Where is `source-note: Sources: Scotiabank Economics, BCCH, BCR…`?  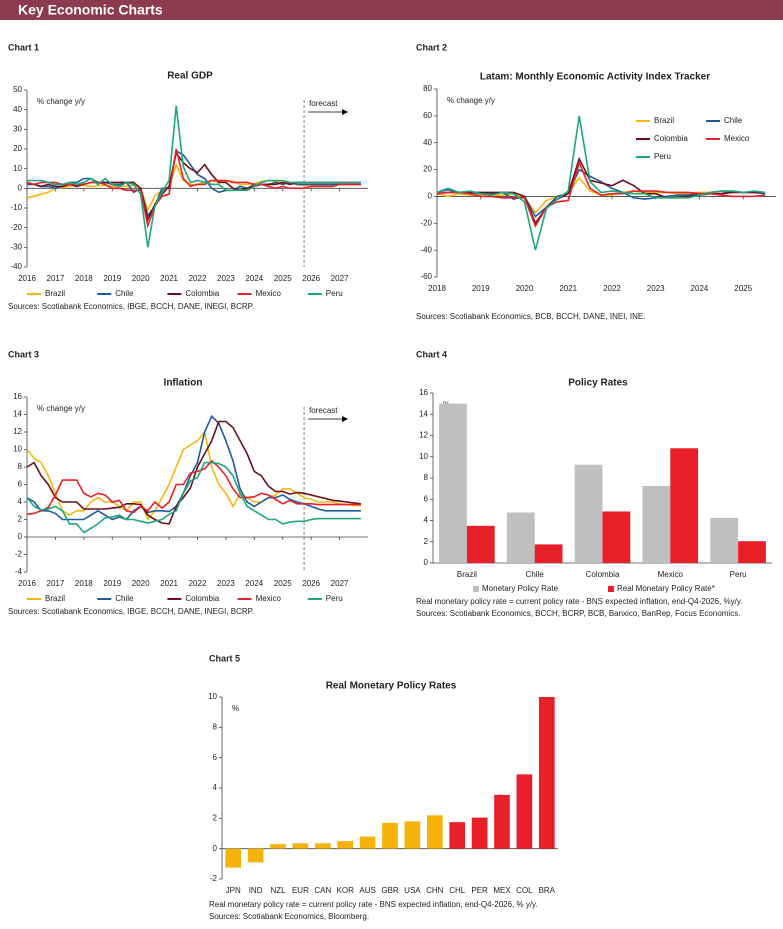
source-note: Sources: Scotiabank Economics, BCCH, BCR… is located at coordinates (578, 613).